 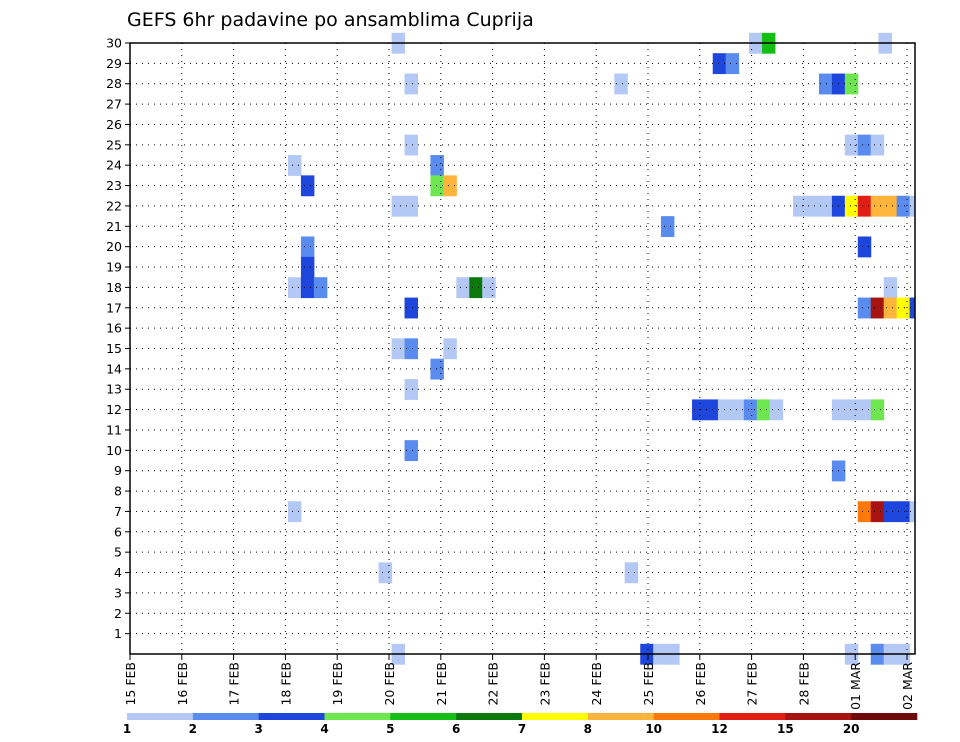 I want to click on x-tick-label: 20 FEB, so click(x=389, y=684).